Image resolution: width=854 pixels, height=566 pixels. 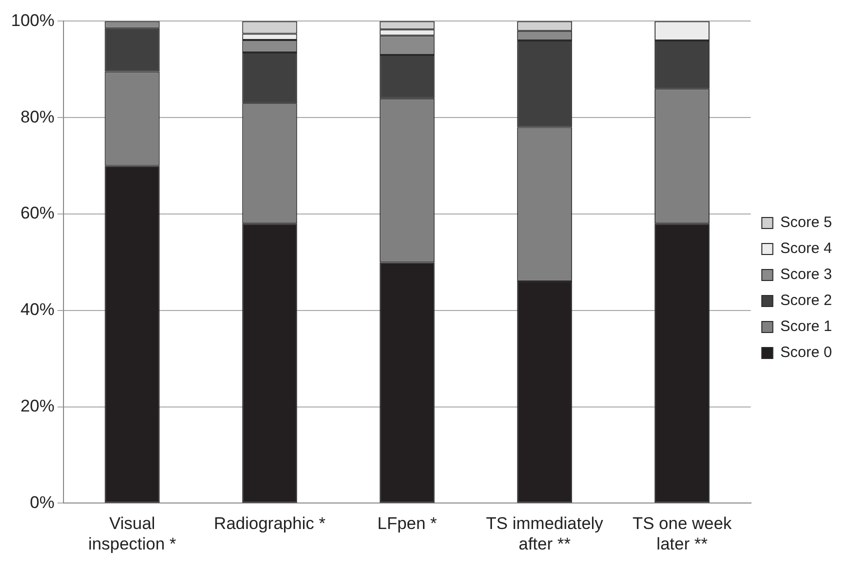 I want to click on legend-label: Score 5, so click(x=806, y=223).